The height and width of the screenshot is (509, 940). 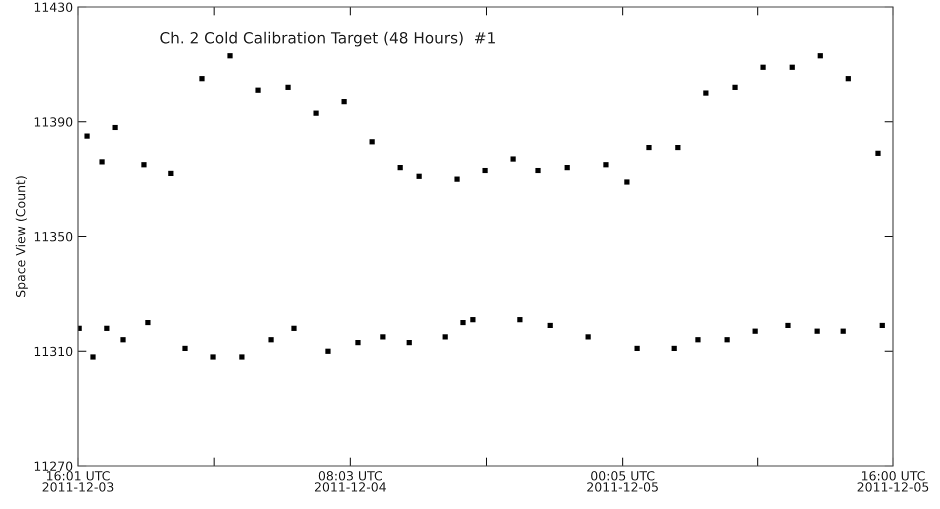 What do you see at coordinates (893, 481) in the screenshot?
I see `x-tick-label: 16:00 UTC 2011-12-05` at bounding box center [893, 481].